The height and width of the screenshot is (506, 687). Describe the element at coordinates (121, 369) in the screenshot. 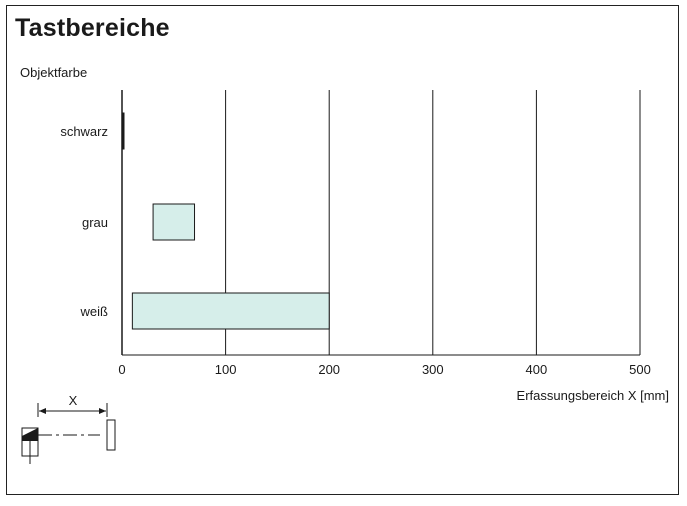

I see `x-tick-label: 0` at that location.